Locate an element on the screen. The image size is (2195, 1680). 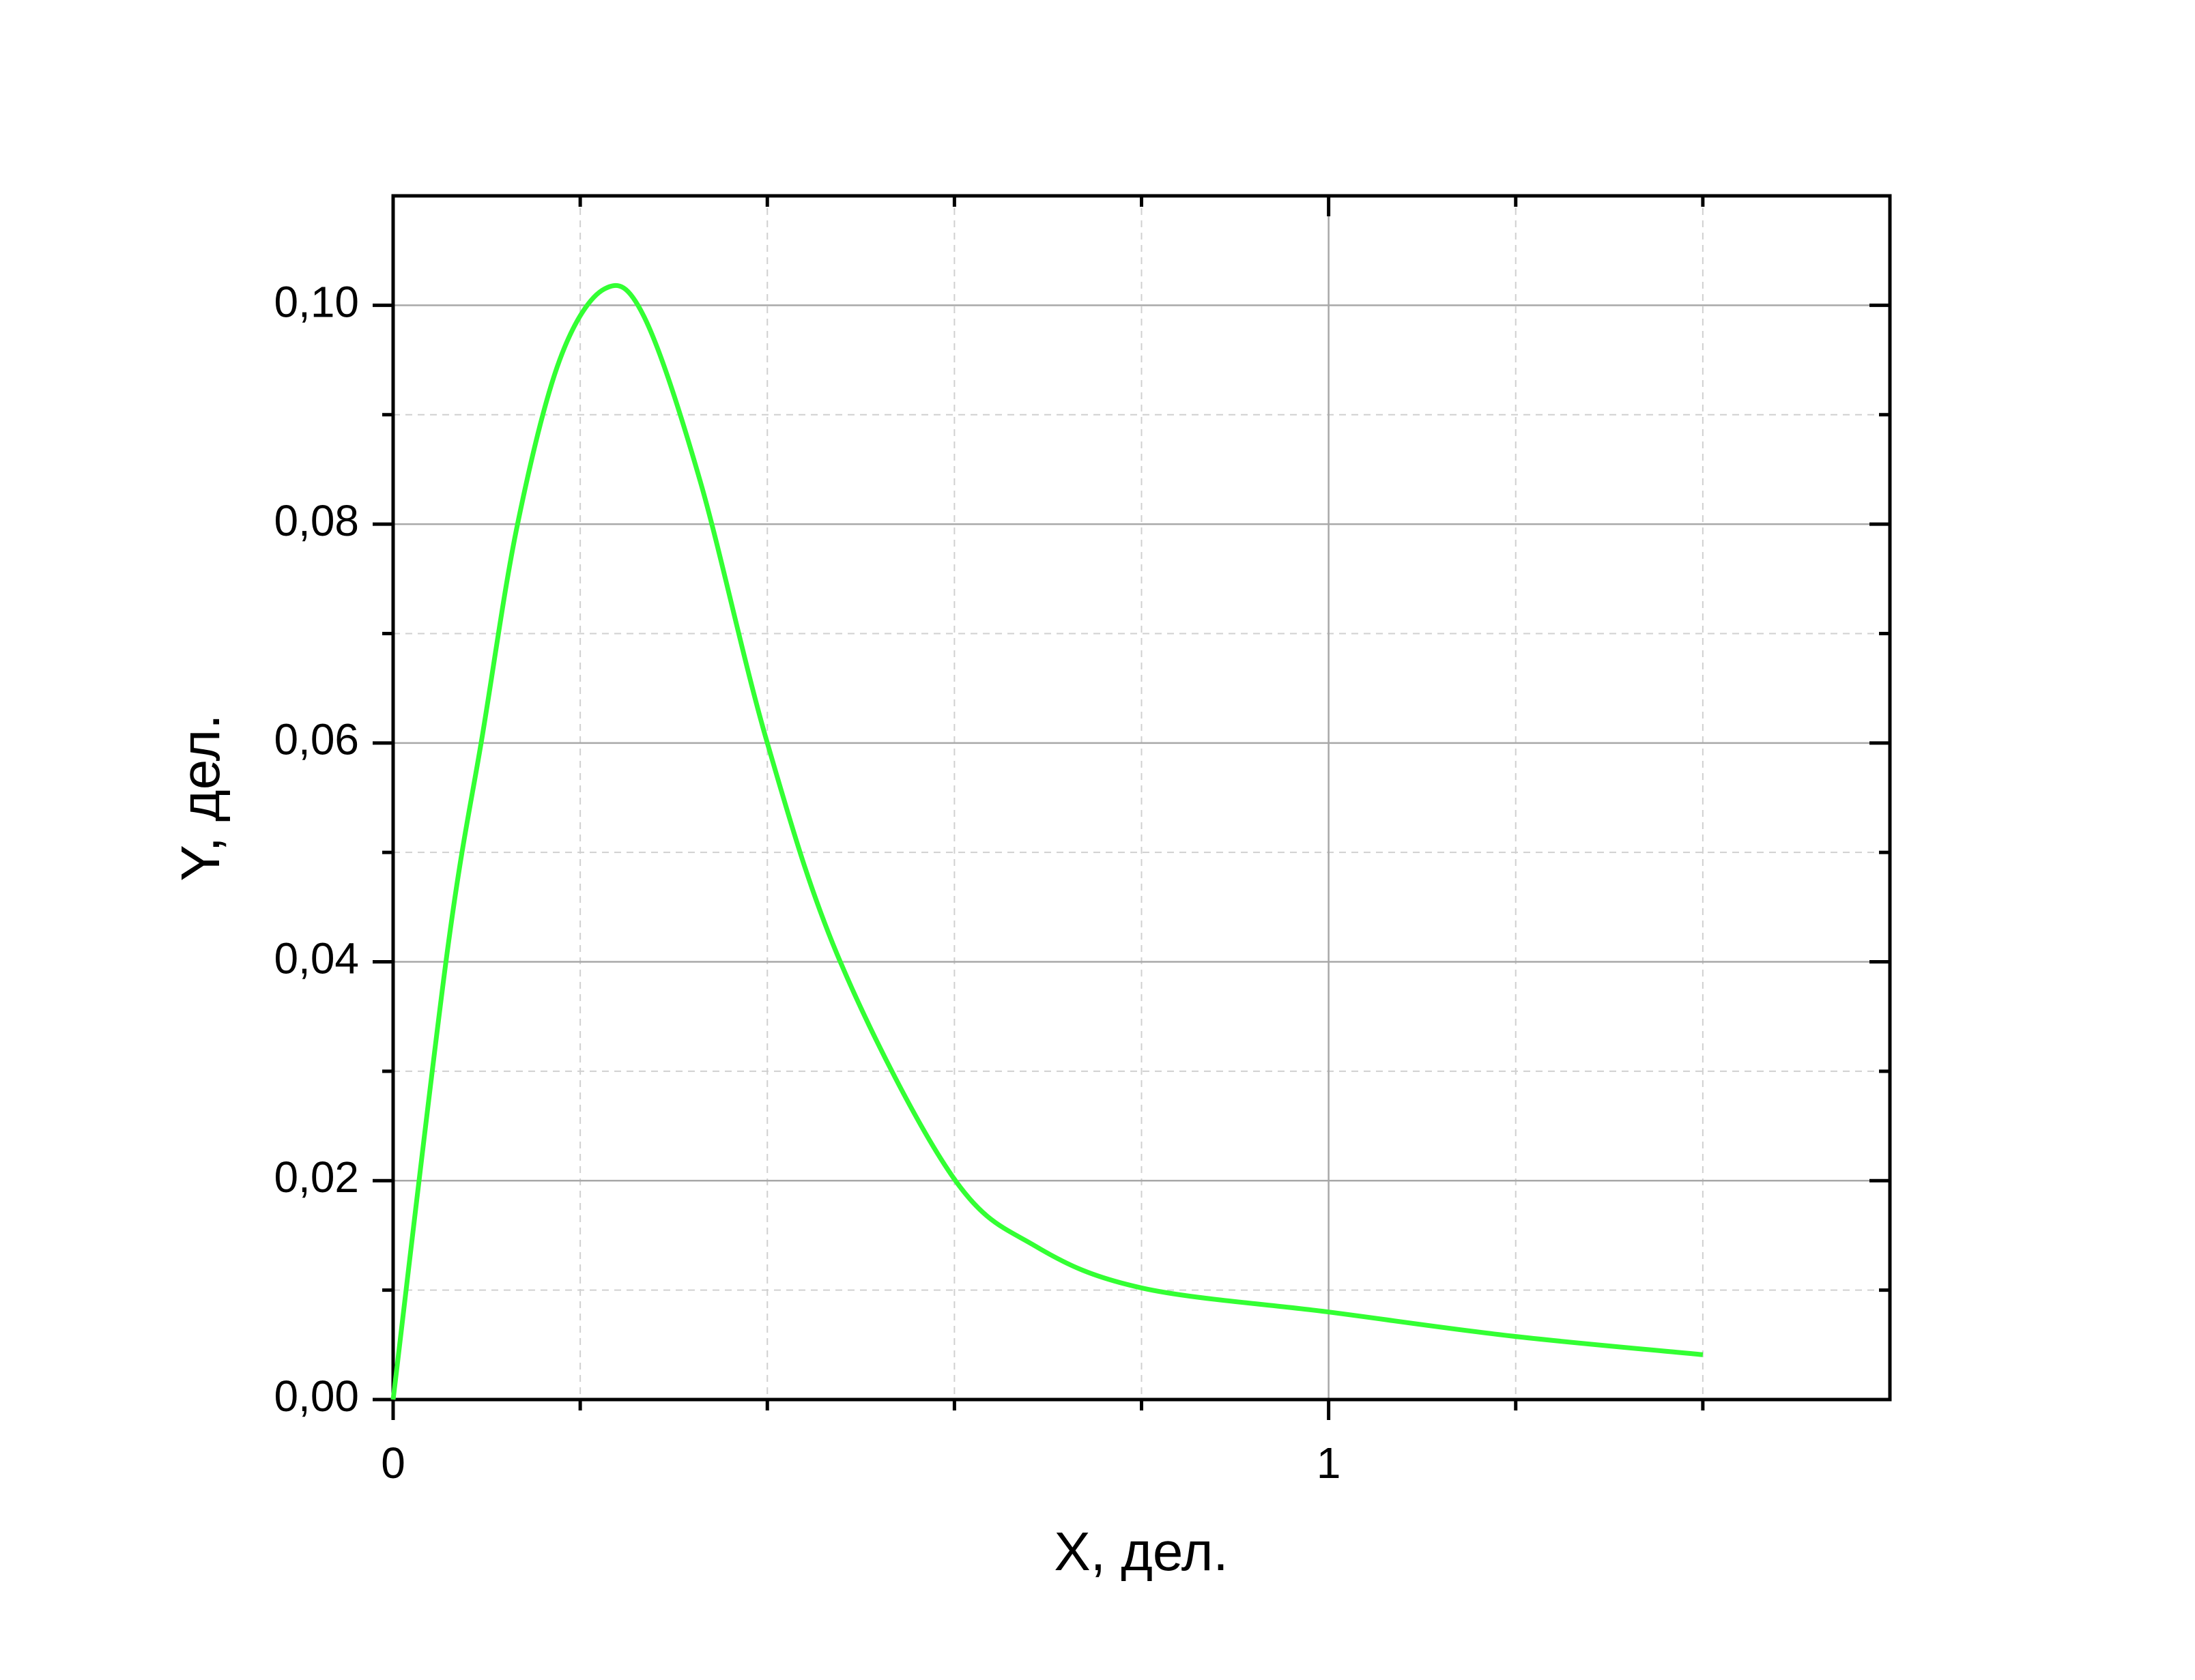
y-tick-label: 0,06 is located at coordinates (316, 739).